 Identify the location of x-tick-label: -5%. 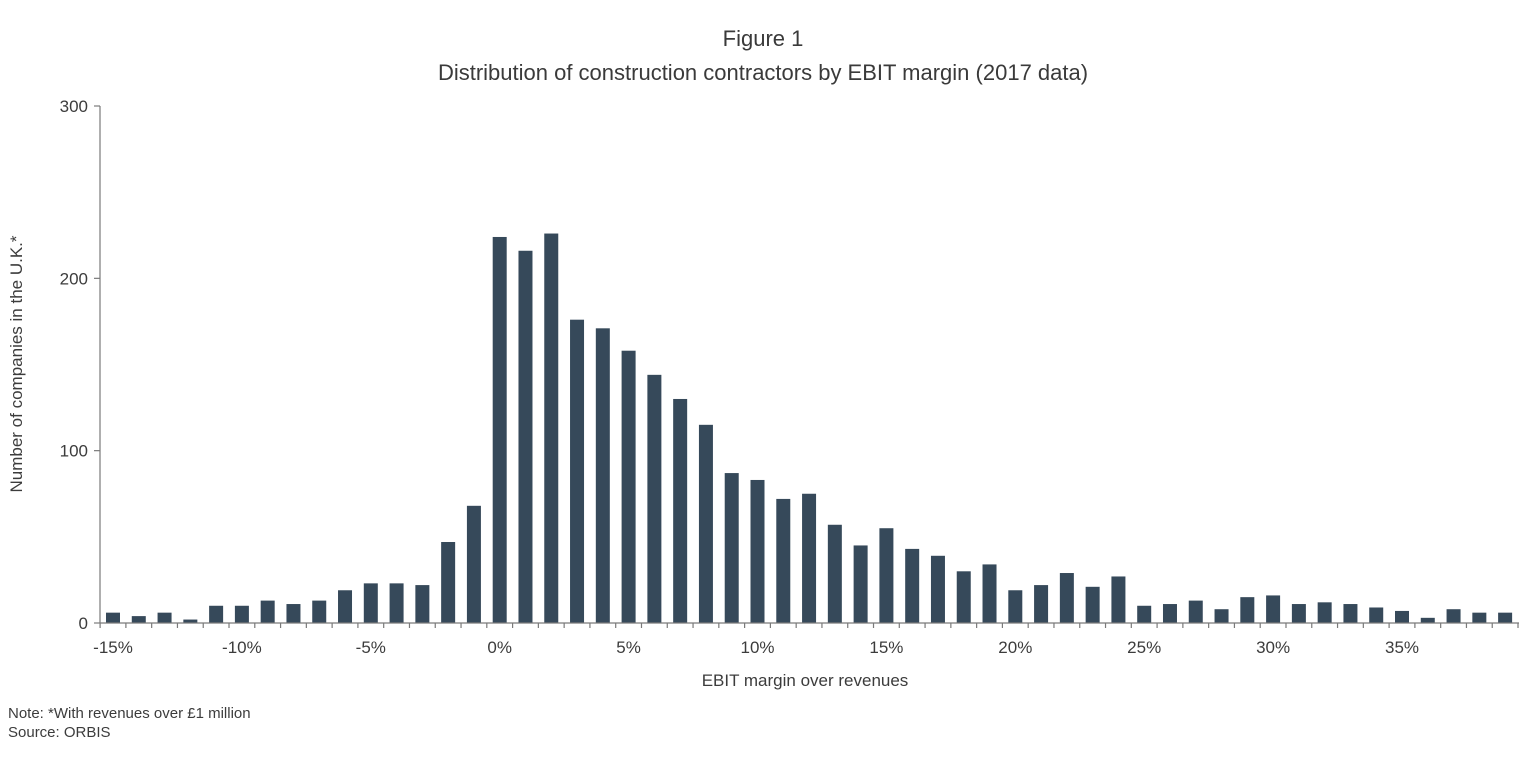
(371, 647).